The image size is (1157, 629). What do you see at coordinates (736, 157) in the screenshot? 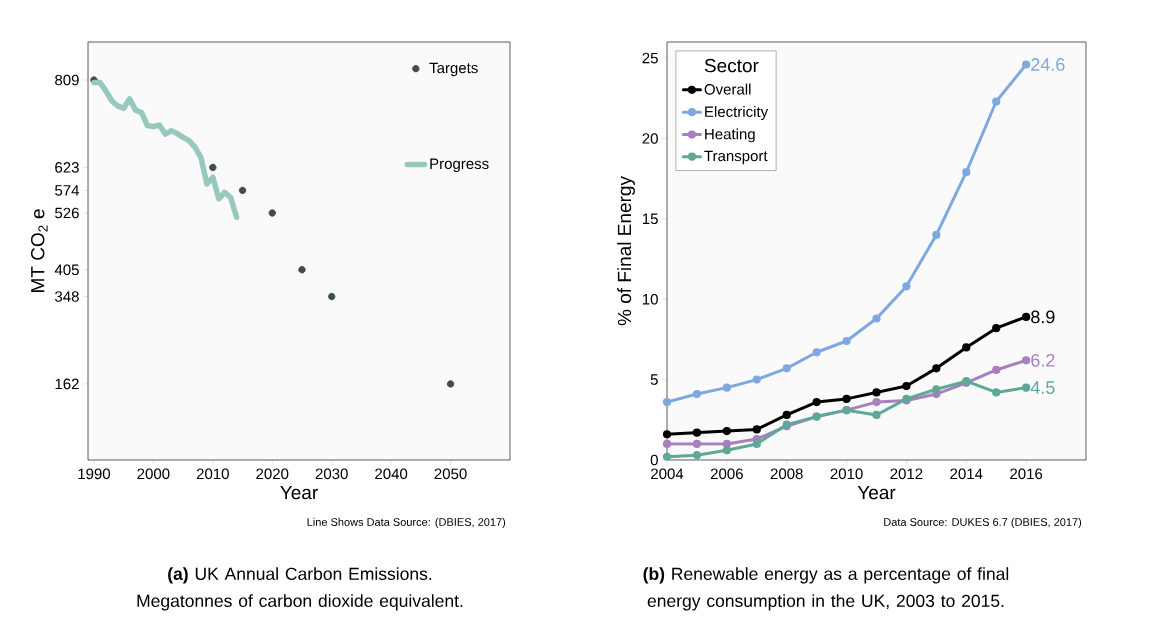
I see `legend-label: Transport` at bounding box center [736, 157].